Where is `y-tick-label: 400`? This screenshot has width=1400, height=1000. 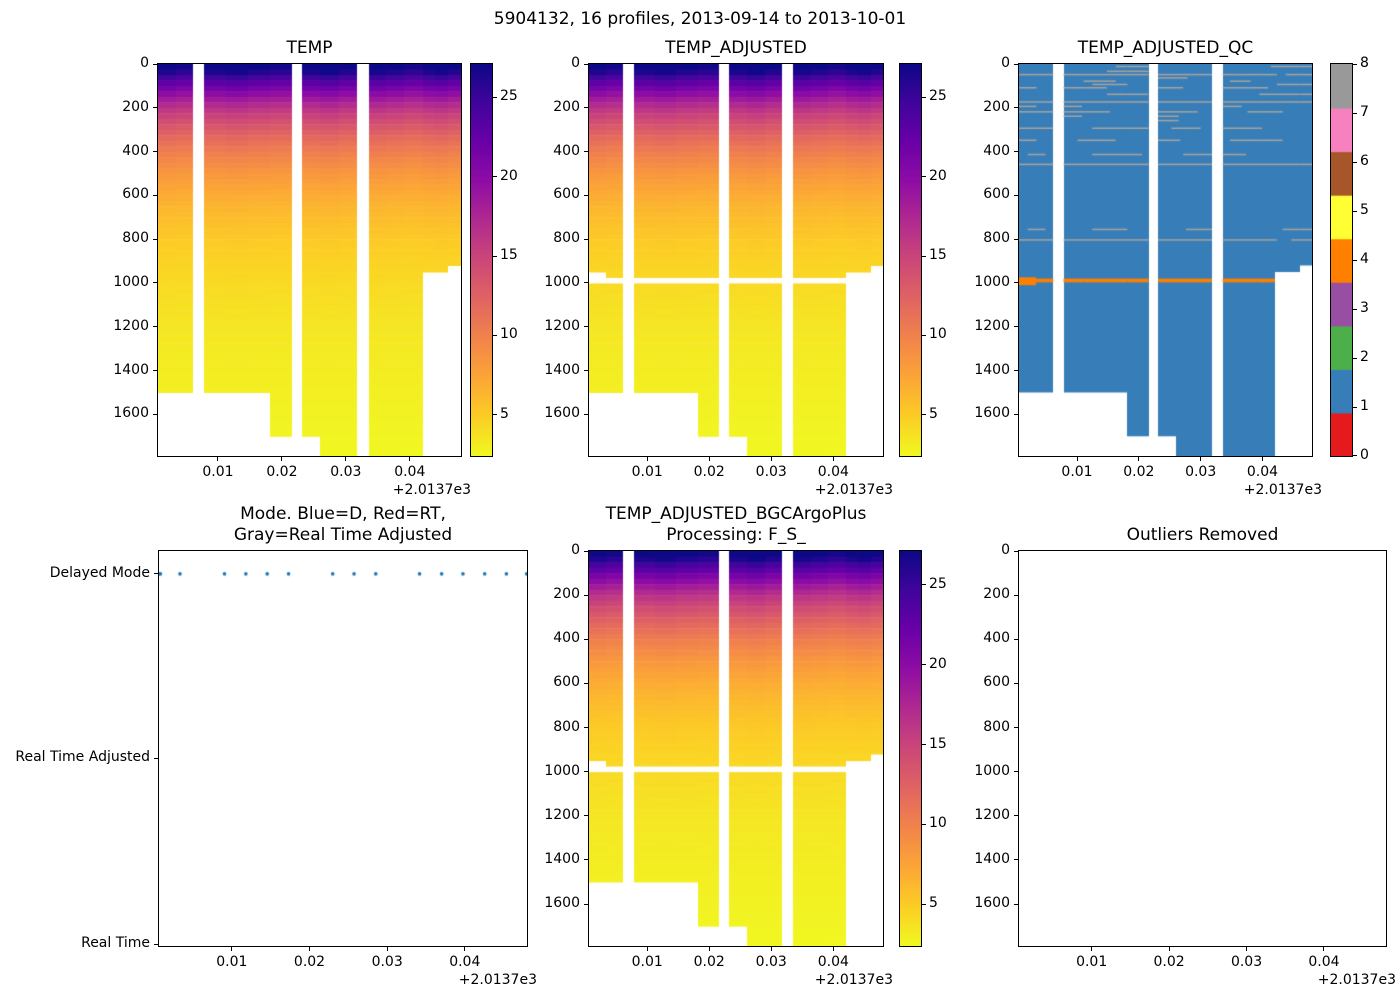 y-tick-label: 400 is located at coordinates (566, 150).